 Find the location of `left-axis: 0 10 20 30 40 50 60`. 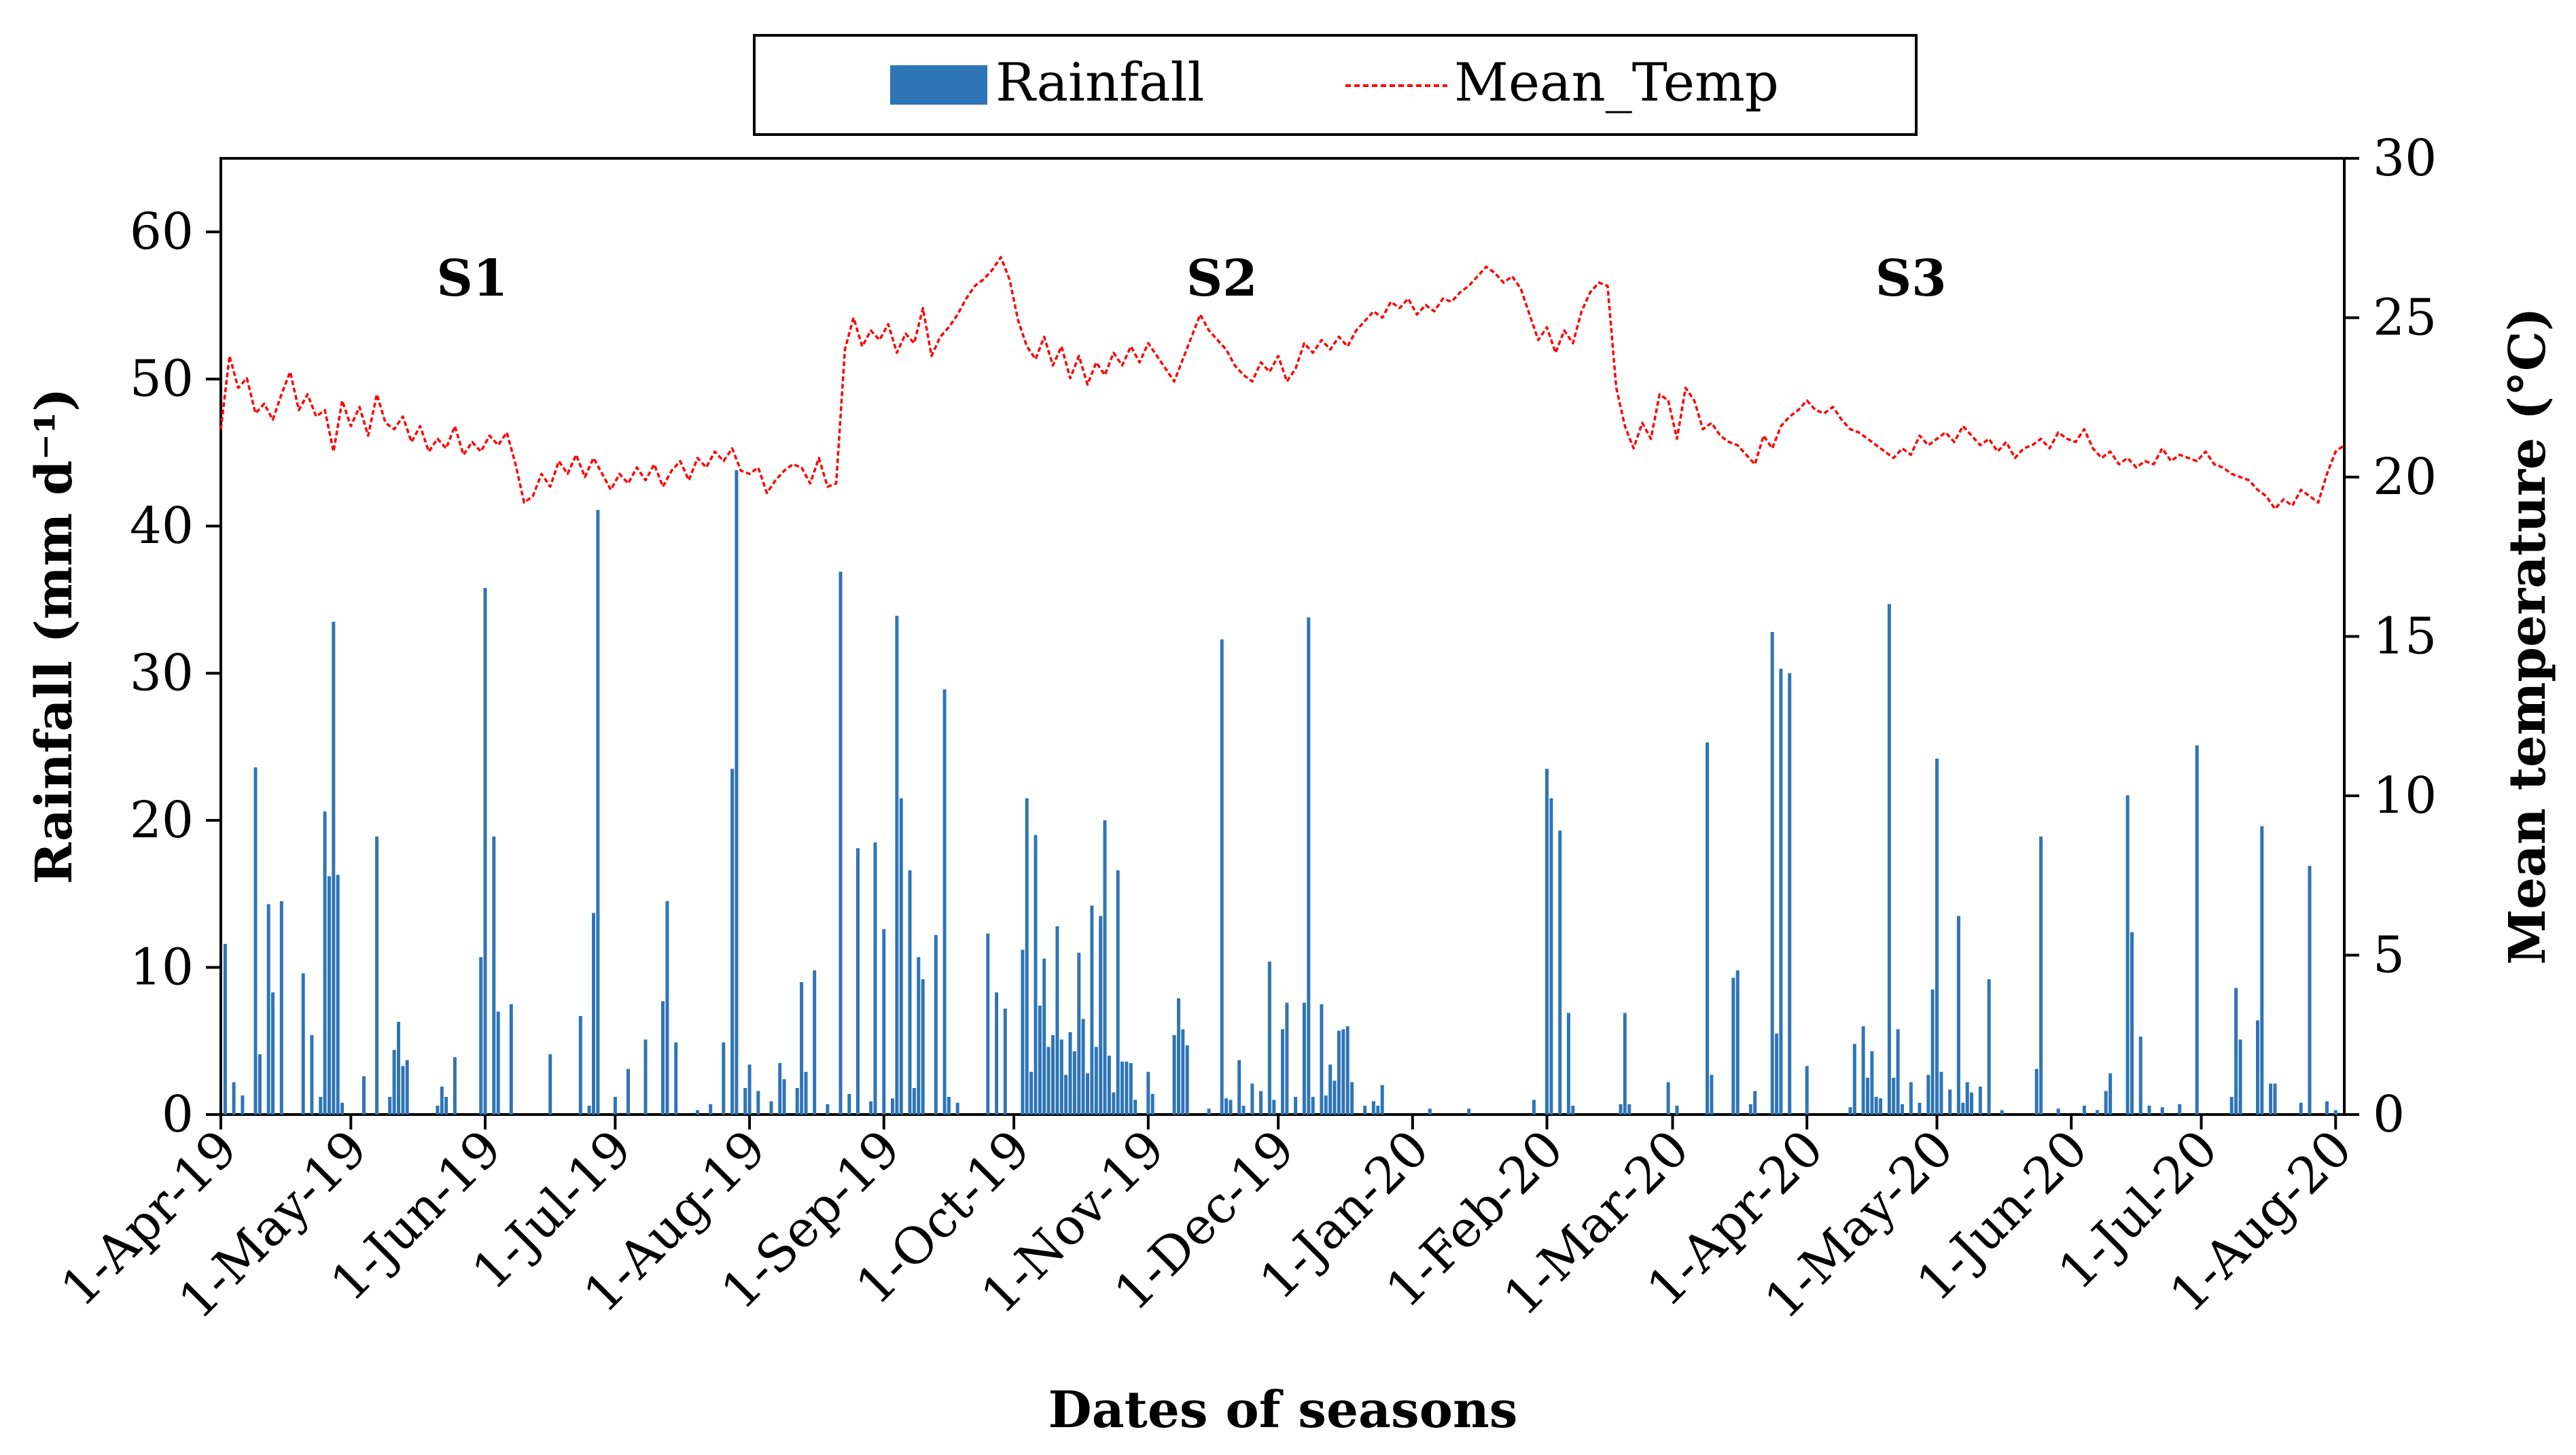

left-axis: 0 10 20 30 40 50 60 is located at coordinates (175, 674).